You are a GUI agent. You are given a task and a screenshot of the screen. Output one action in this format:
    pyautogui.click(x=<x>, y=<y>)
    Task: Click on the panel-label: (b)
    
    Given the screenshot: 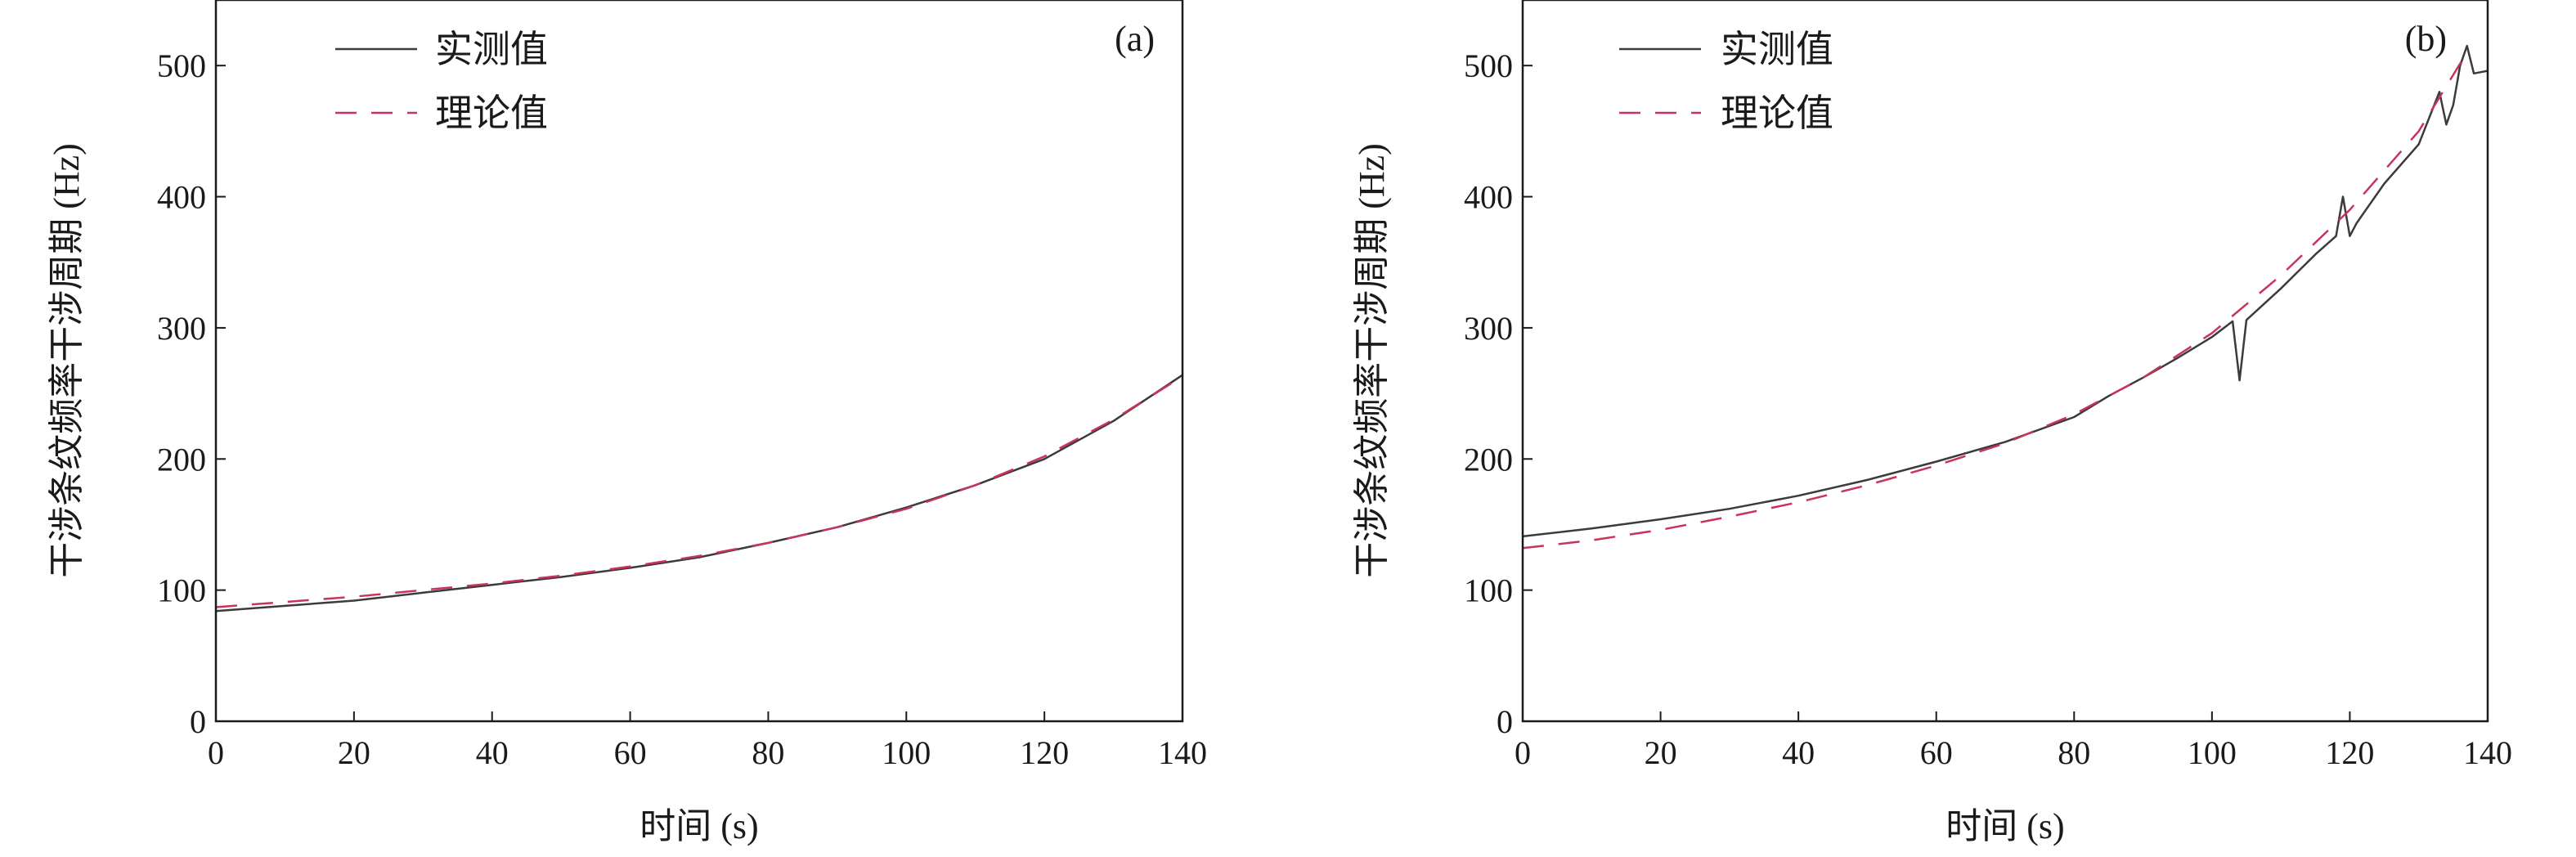 What is the action you would take?
    pyautogui.click(x=2426, y=39)
    